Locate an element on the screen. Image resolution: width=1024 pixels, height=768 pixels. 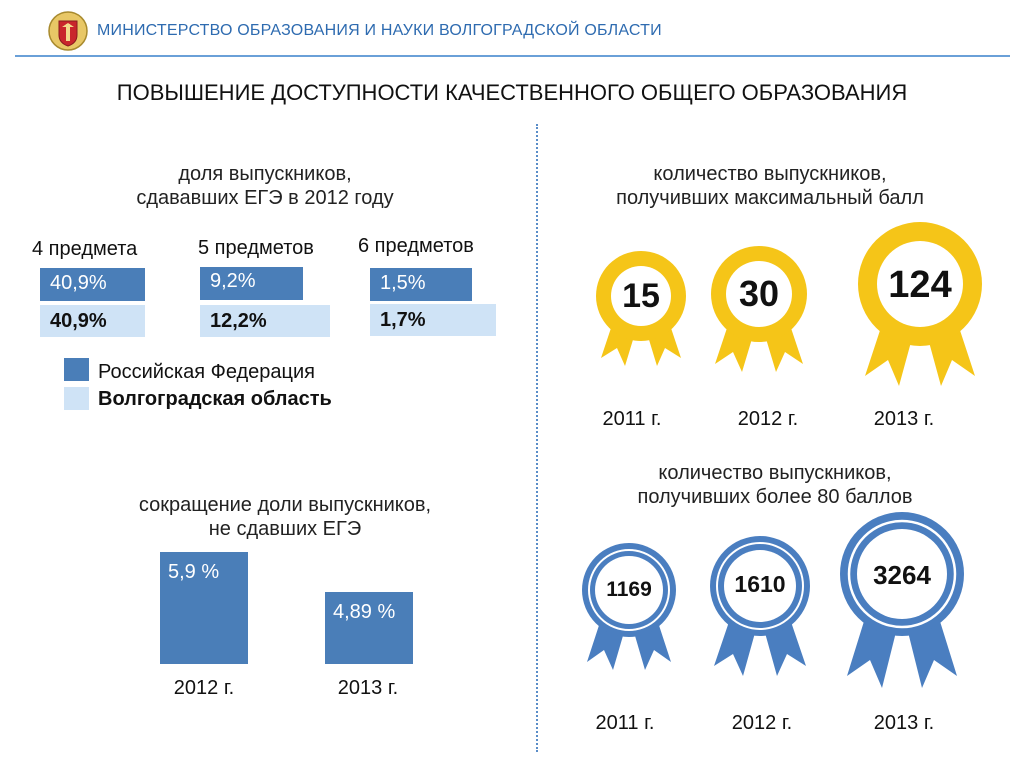
medal-80-2013-value: 3264 is located at coordinates (902, 575).